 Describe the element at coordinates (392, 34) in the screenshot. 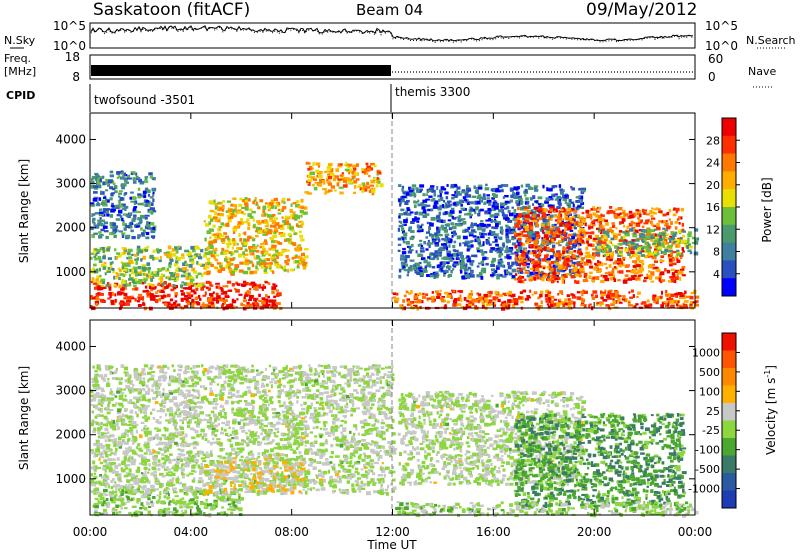

I see `nsearch-trace` at that location.